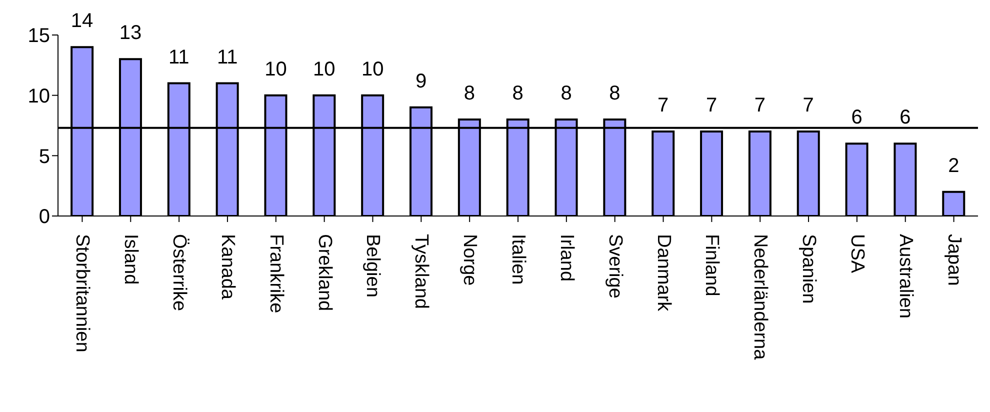  I want to click on x-tick-label: Irland, so click(566, 258).